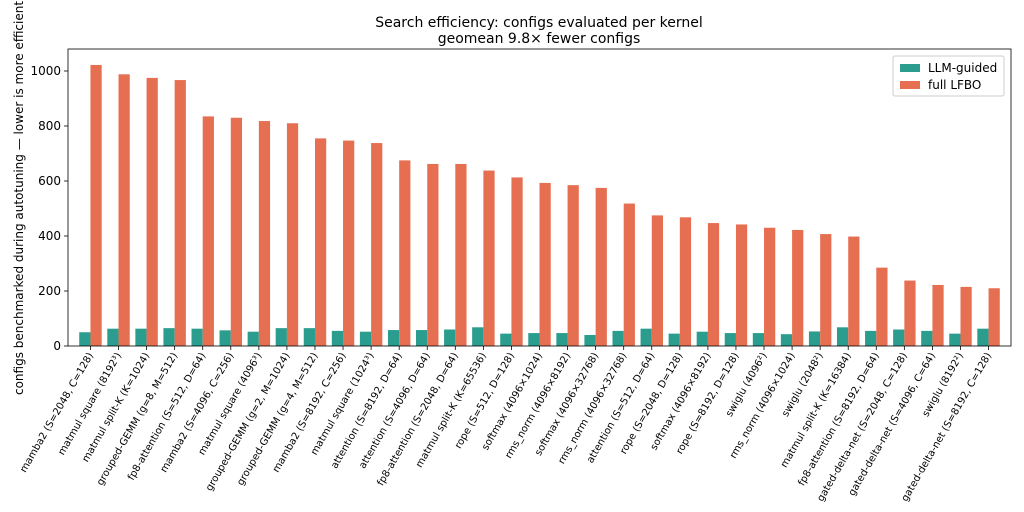 This screenshot has width=1024, height=512. What do you see at coordinates (49, 126) in the screenshot?
I see `y-tick-label: 800` at bounding box center [49, 126].